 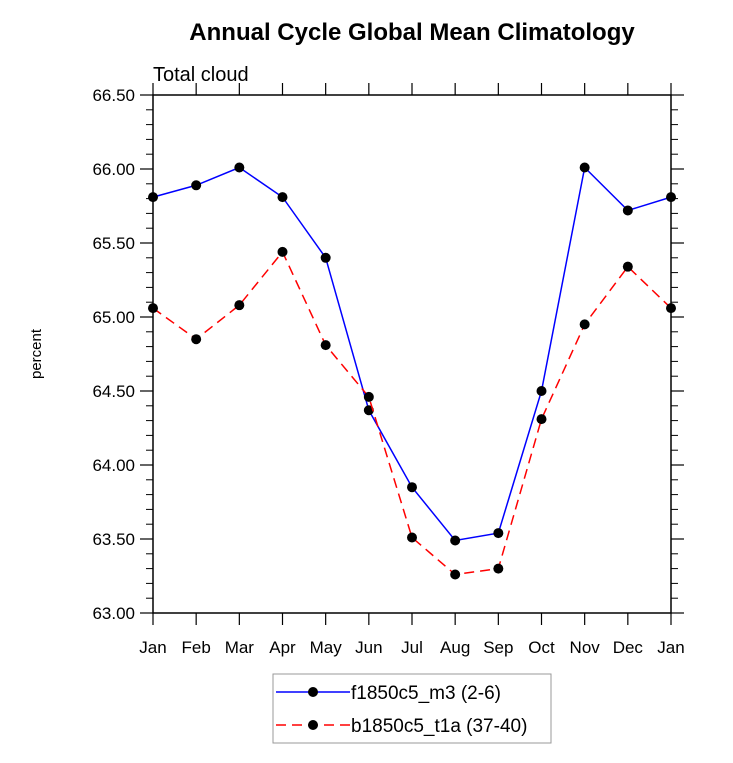 I want to click on y-axis-label: percent, so click(x=36, y=353).